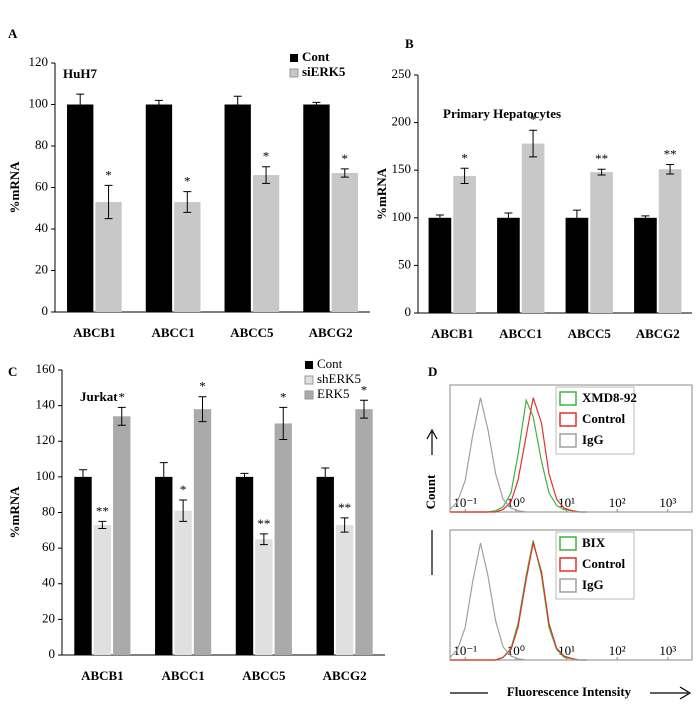 Image resolution: width=700 pixels, height=710 pixels. What do you see at coordinates (402, 73) in the screenshot?
I see `y-tick-label: 250` at bounding box center [402, 73].